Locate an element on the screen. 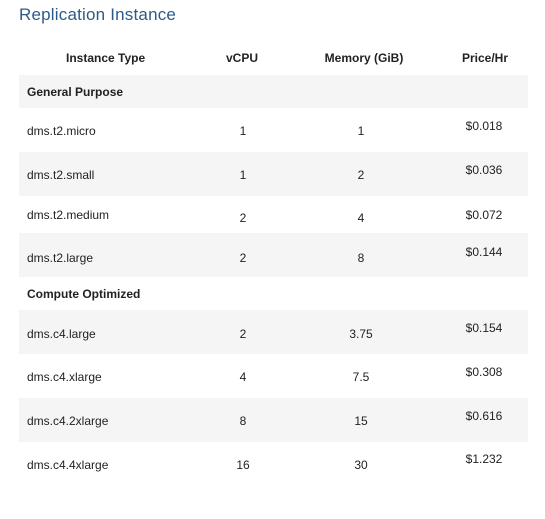  price-cell: $1.232 is located at coordinates (484, 459).